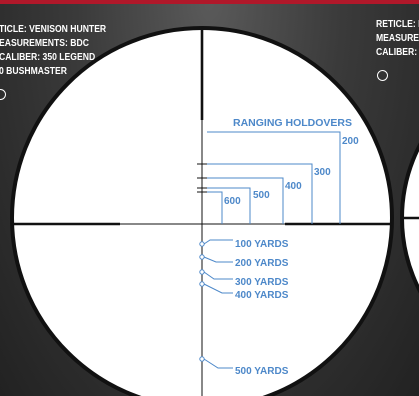 Image resolution: width=419 pixels, height=396 pixels. Describe the element at coordinates (293, 186) in the screenshot. I see `holdover-400-label: 400` at that location.